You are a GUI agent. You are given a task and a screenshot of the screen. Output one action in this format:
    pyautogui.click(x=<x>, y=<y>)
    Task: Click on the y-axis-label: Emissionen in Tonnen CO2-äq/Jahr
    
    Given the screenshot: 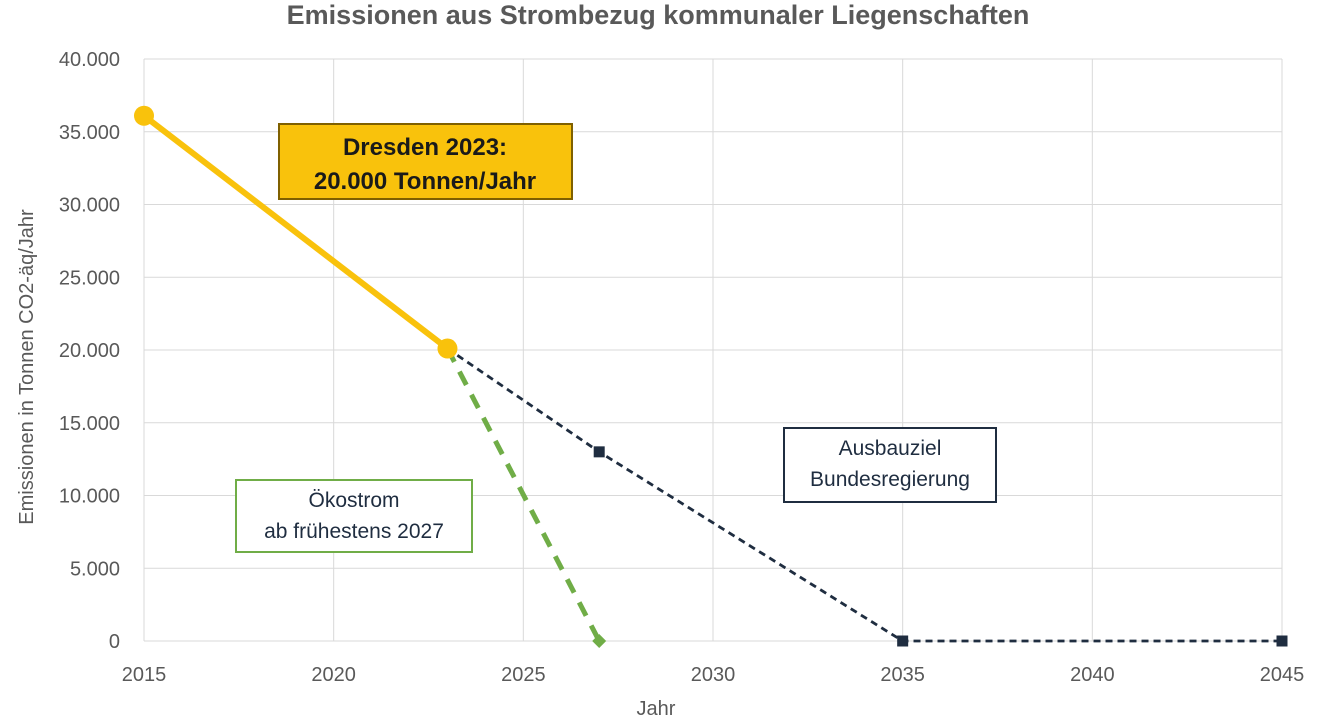 What is the action you would take?
    pyautogui.click(x=27, y=367)
    